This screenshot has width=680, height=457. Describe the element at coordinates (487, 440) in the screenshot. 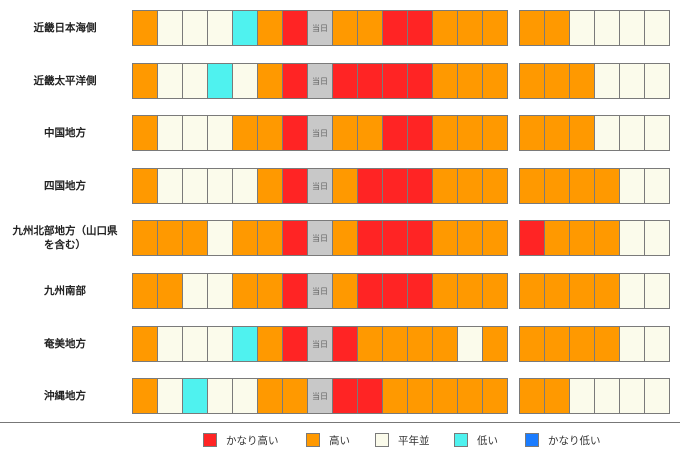

I see `legend-label: 低い` at that location.